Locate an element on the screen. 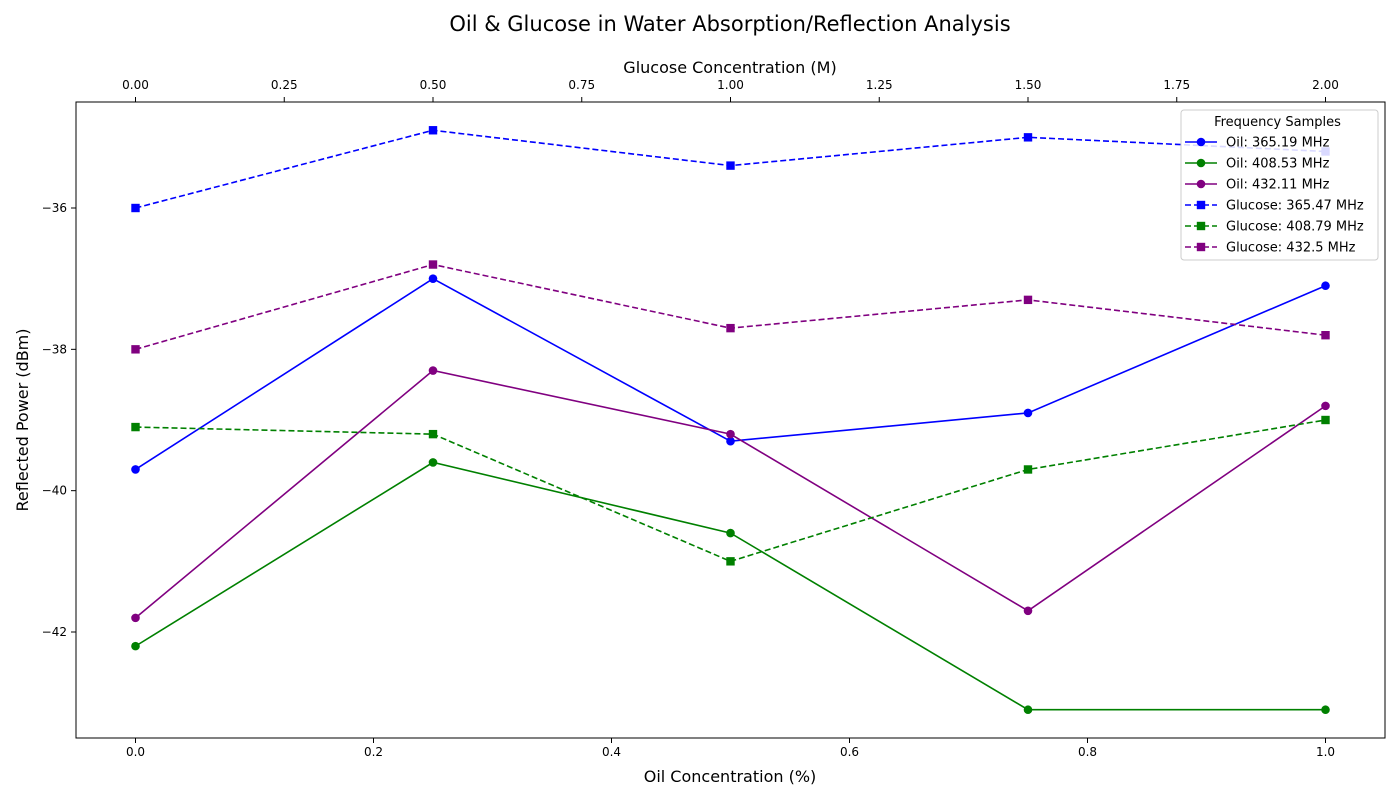 The image size is (1400, 800). legend-label: Glucose: 408.79 MHz is located at coordinates (1295, 227).